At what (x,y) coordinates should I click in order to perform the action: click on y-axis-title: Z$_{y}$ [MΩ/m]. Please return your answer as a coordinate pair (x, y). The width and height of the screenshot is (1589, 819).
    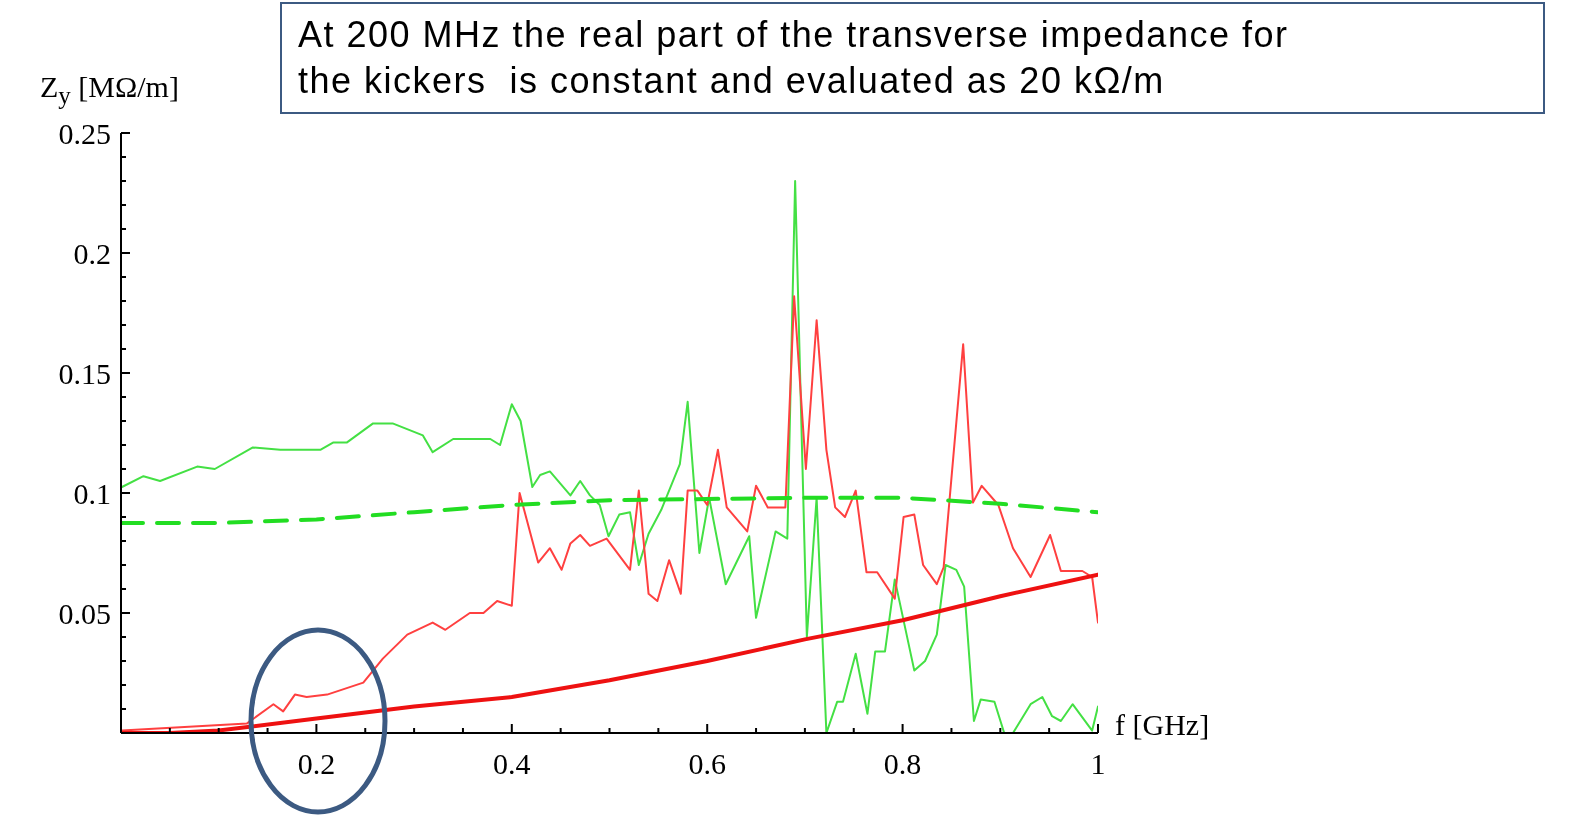
    Looking at the image, I should click on (109, 90).